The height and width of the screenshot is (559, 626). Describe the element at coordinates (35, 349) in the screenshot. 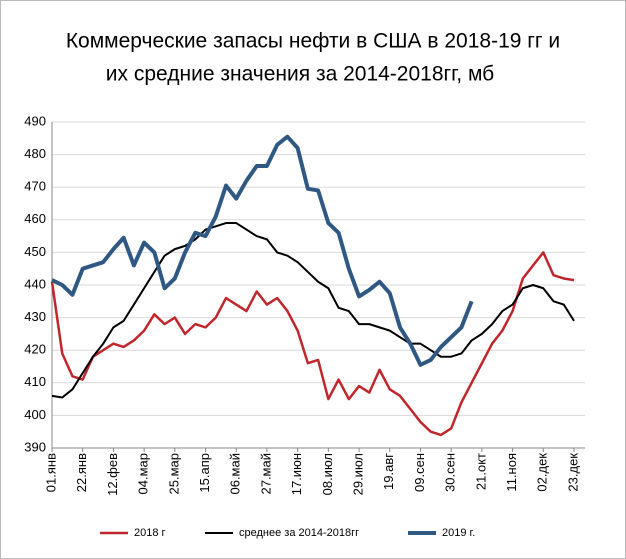

I see `y-tick-label: 420` at that location.